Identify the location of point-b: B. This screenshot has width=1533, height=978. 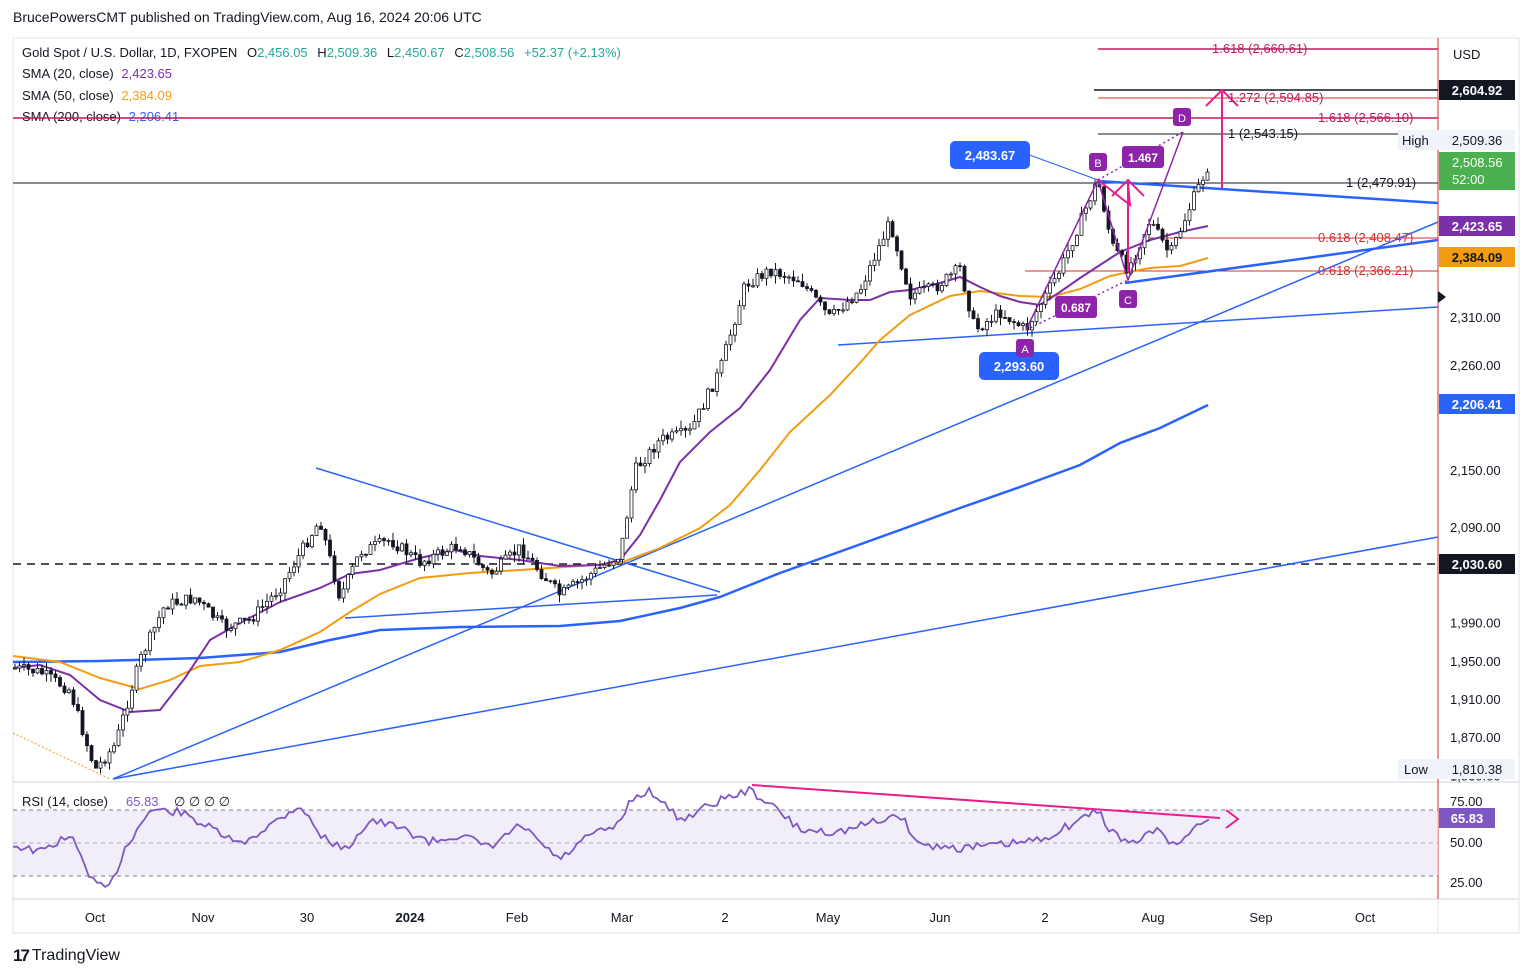
(1097, 164).